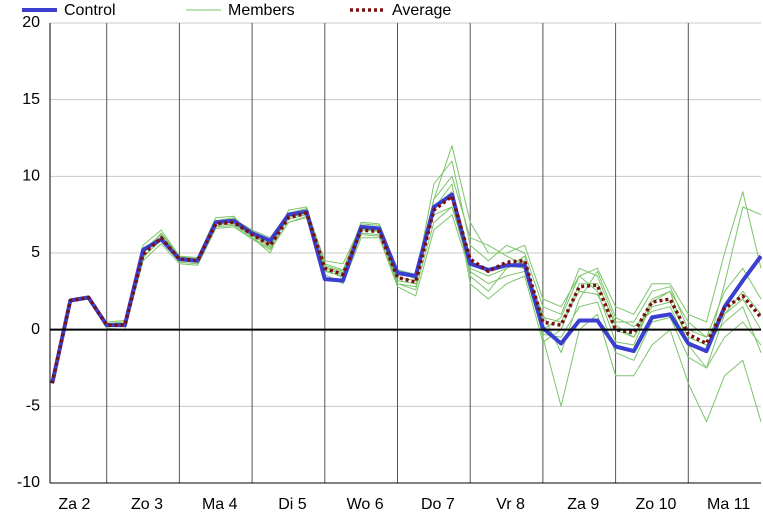 This screenshot has height=517, width=763. I want to click on y-tick-label: 15, so click(31, 99).